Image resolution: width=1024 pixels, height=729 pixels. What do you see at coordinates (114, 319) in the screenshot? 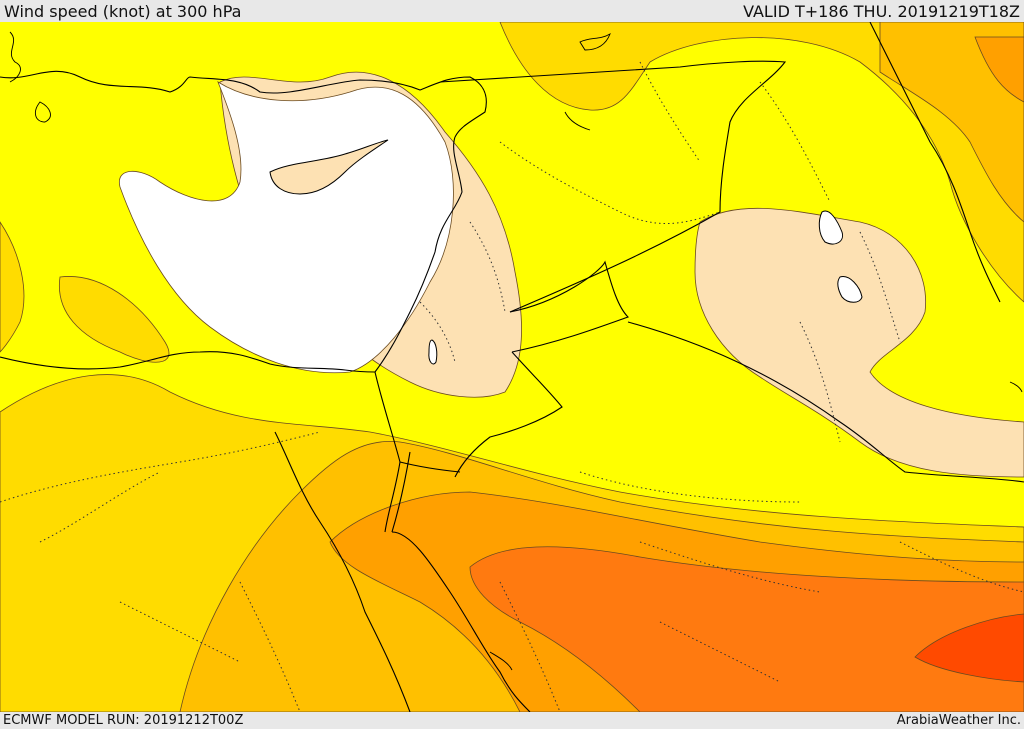
I see `band-gold-mid-lobe` at bounding box center [114, 319].